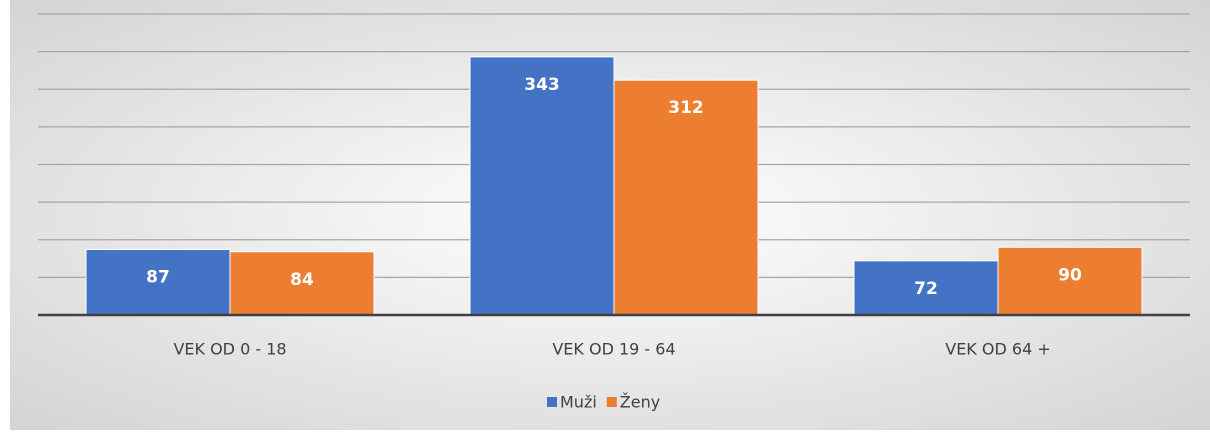 The height and width of the screenshot is (433, 1210). What do you see at coordinates (613, 349) in the screenshot?
I see `x-tick-label: VEK OD 19 - 64` at bounding box center [613, 349].